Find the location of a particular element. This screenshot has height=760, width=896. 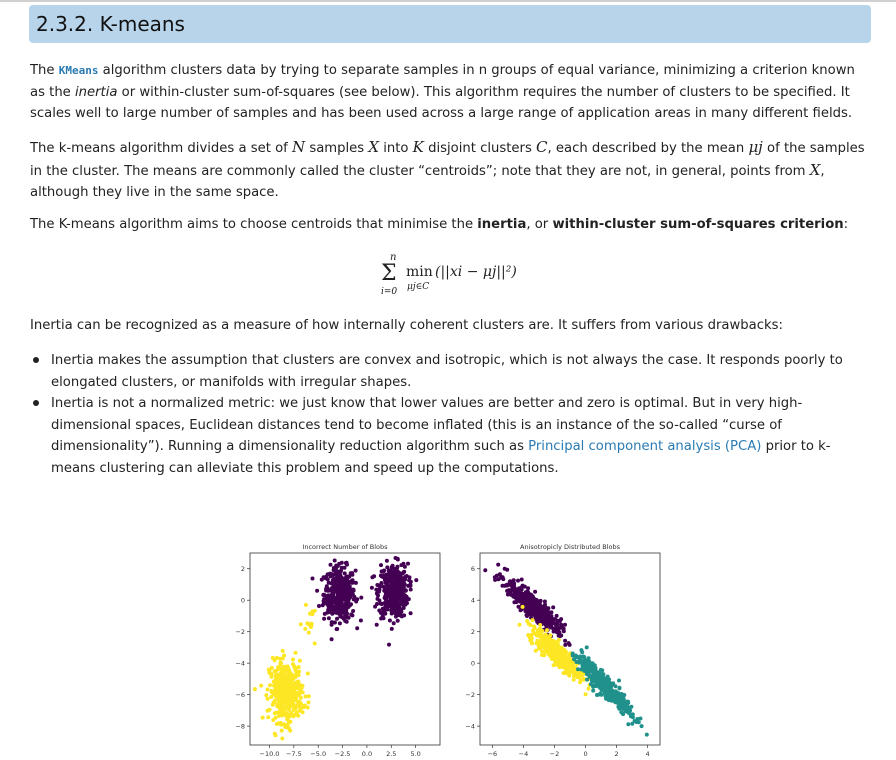

x-tick-label: −2 is located at coordinates (555, 754).